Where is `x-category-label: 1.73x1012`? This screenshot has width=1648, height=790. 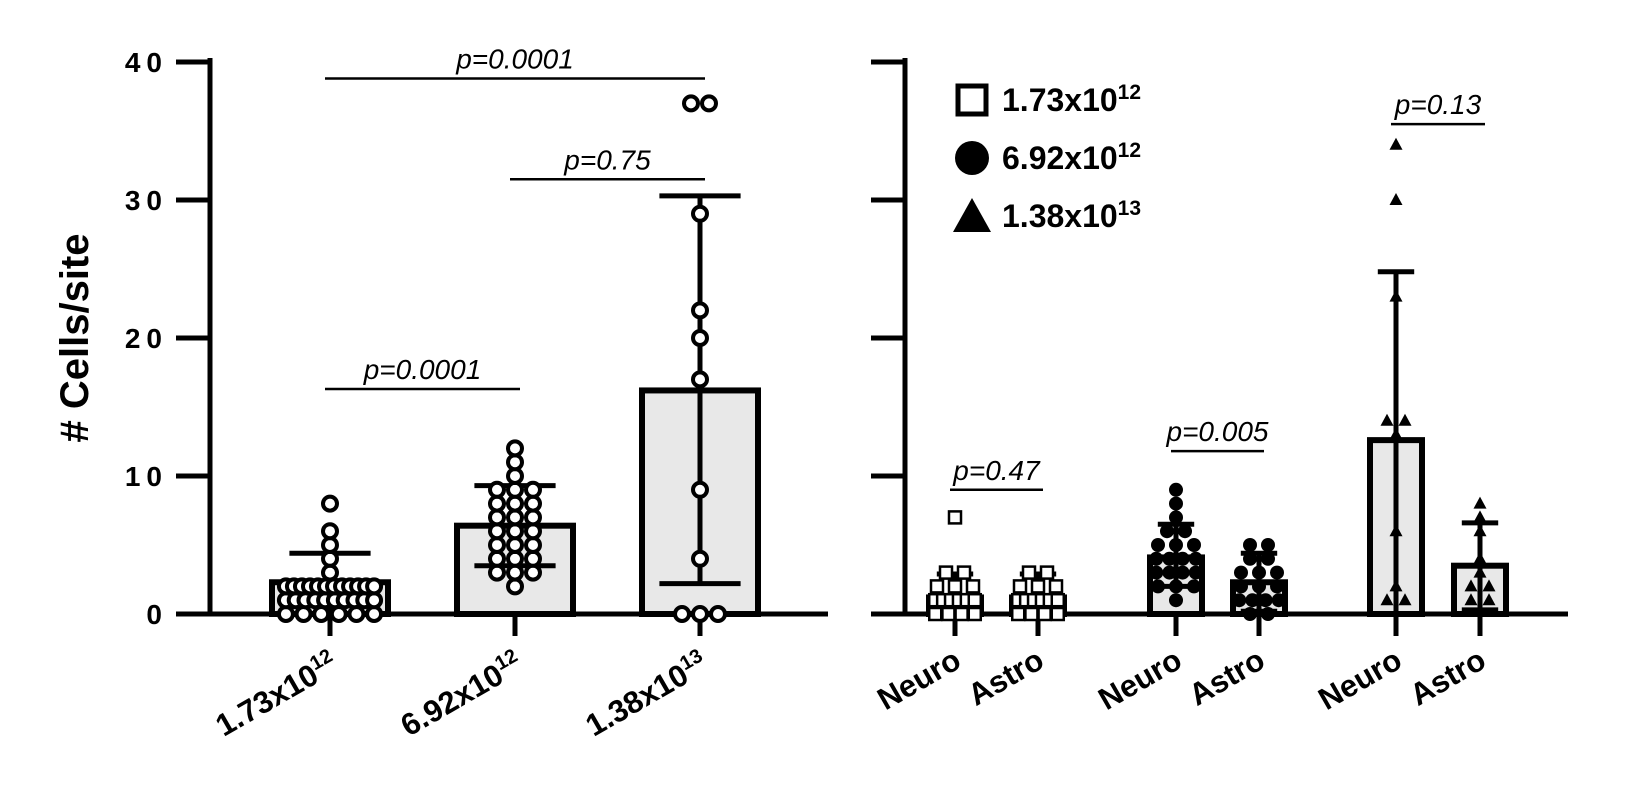
x-category-label: 1.73x1012 is located at coordinates (276, 694).